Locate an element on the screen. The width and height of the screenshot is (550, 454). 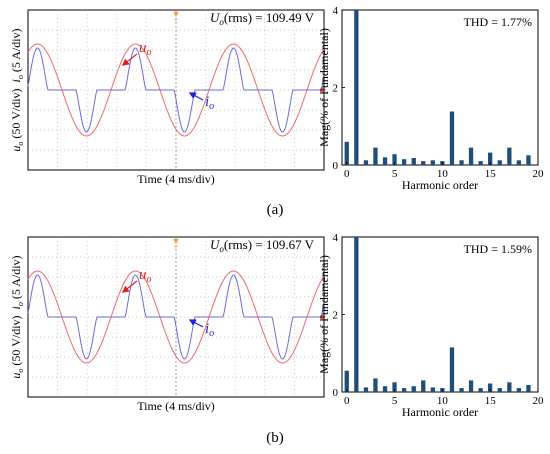
thd-readout: THD = 1.59% is located at coordinates (498, 249).